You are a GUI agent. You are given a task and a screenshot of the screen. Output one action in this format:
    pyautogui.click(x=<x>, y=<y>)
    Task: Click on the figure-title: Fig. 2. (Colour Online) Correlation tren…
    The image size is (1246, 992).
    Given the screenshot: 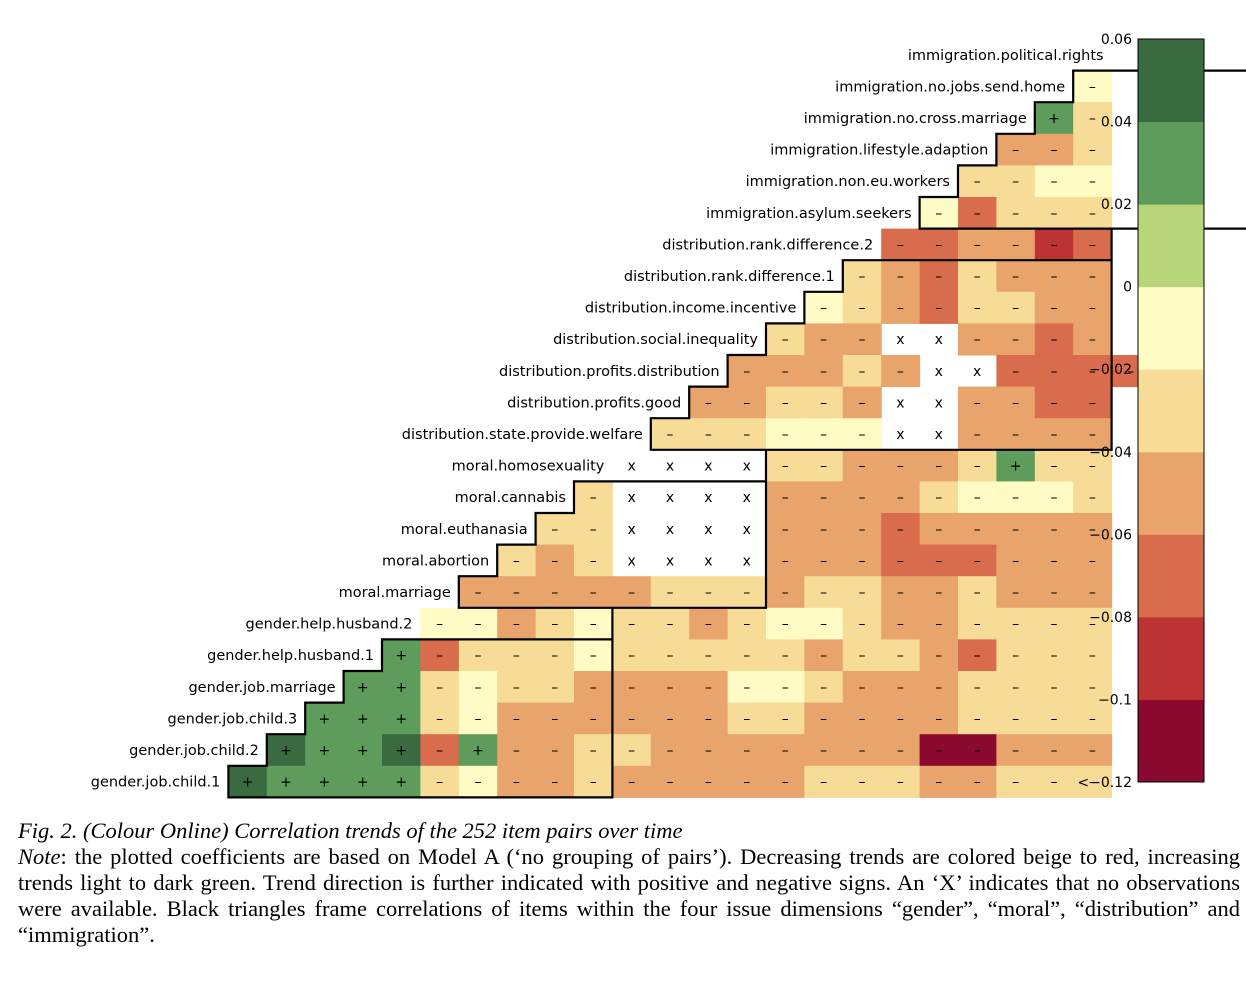 What is the action you would take?
    pyautogui.click(x=350, y=830)
    